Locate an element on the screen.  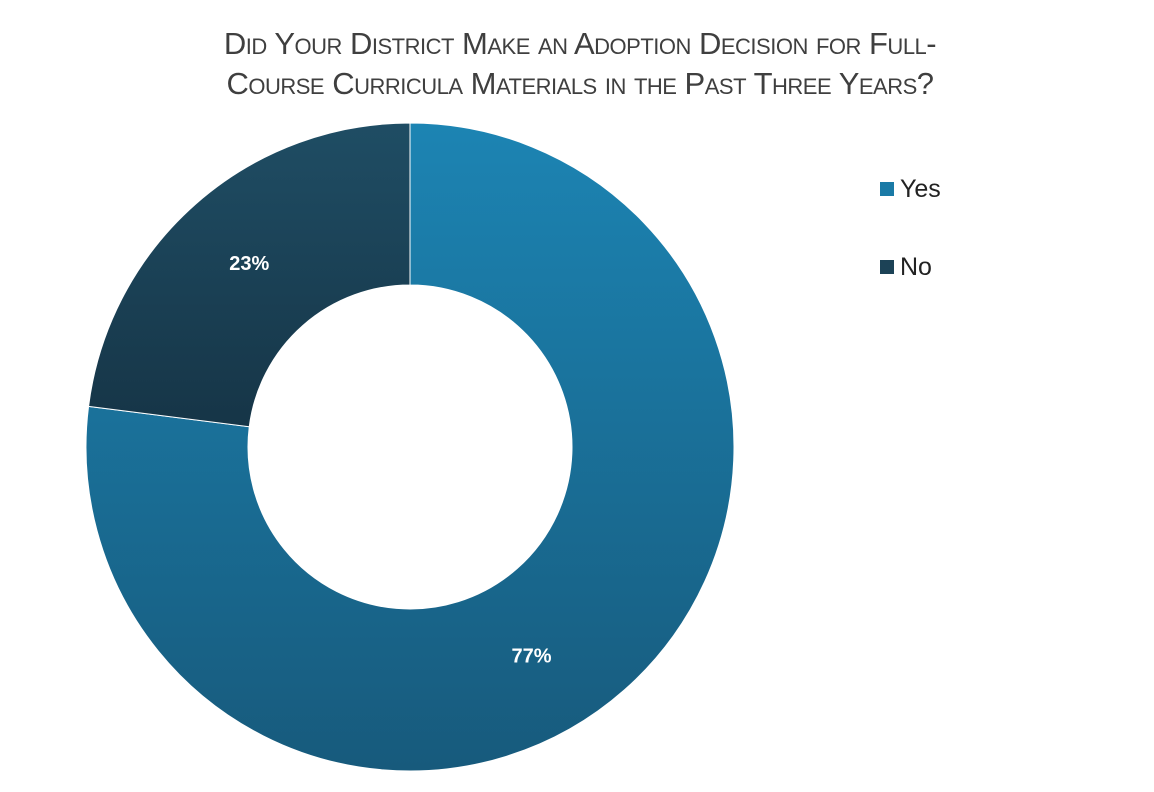
legend-label-yes: Yes is located at coordinates (920, 188).